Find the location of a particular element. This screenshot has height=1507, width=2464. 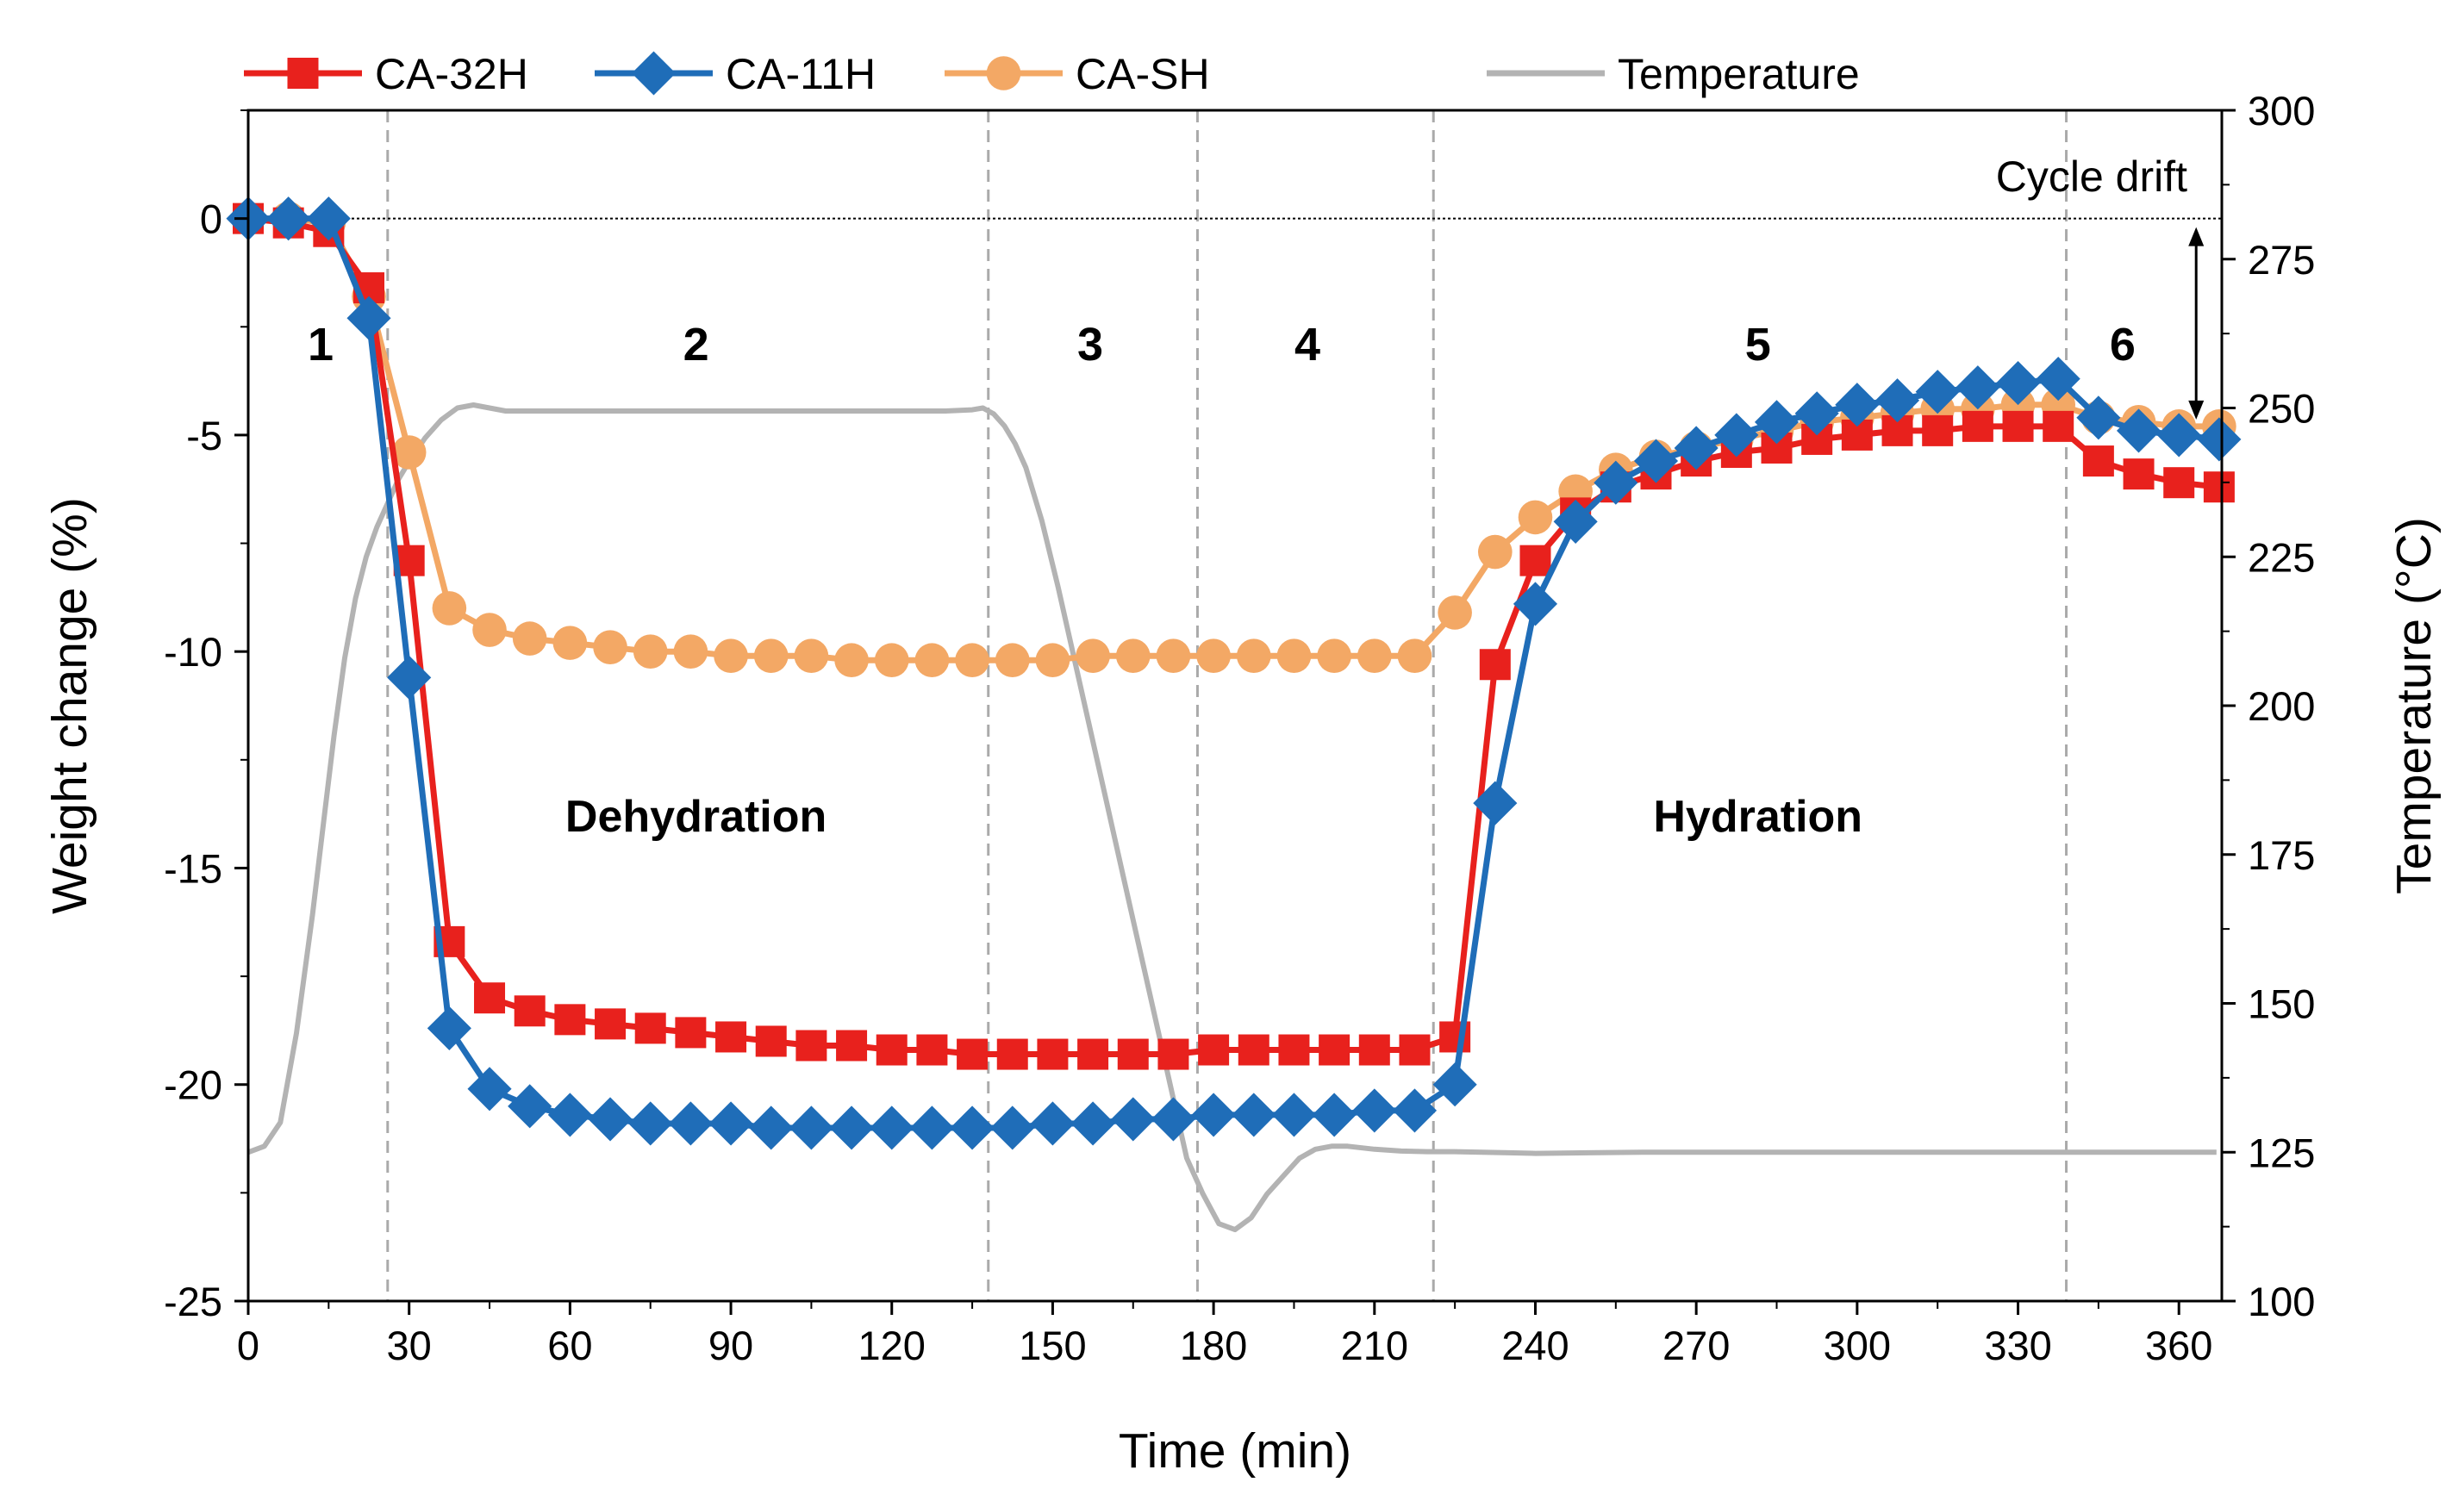

y2-axis-title: Temperature (°C) is located at coordinates (2414, 706).